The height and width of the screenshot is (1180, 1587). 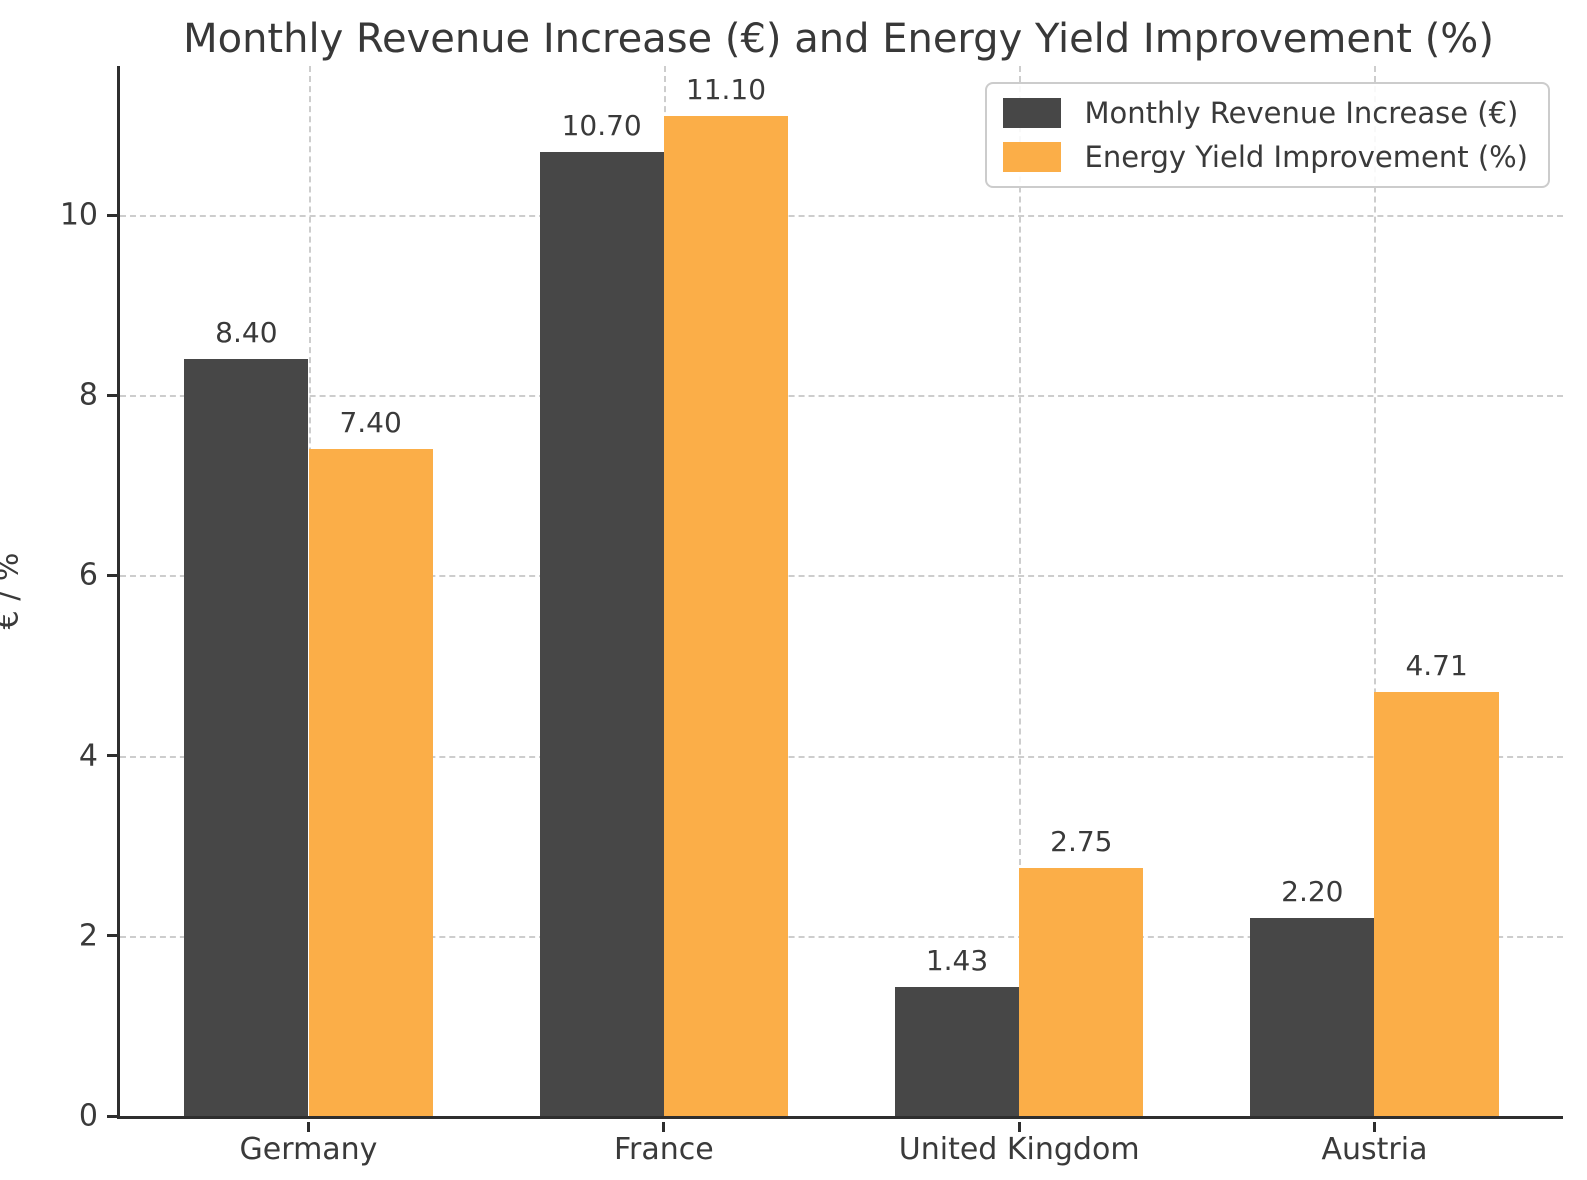 What do you see at coordinates (308, 1149) in the screenshot?
I see `x-tick-label: Germany` at bounding box center [308, 1149].